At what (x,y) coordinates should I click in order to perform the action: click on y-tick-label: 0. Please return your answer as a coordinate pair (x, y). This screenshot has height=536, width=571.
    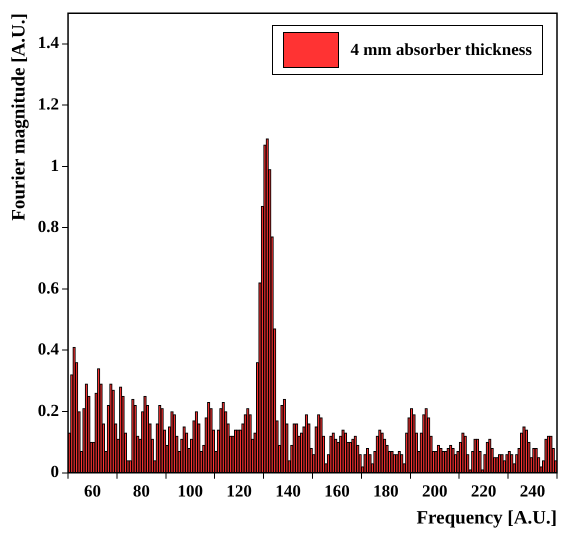
    Looking at the image, I should click on (55, 472).